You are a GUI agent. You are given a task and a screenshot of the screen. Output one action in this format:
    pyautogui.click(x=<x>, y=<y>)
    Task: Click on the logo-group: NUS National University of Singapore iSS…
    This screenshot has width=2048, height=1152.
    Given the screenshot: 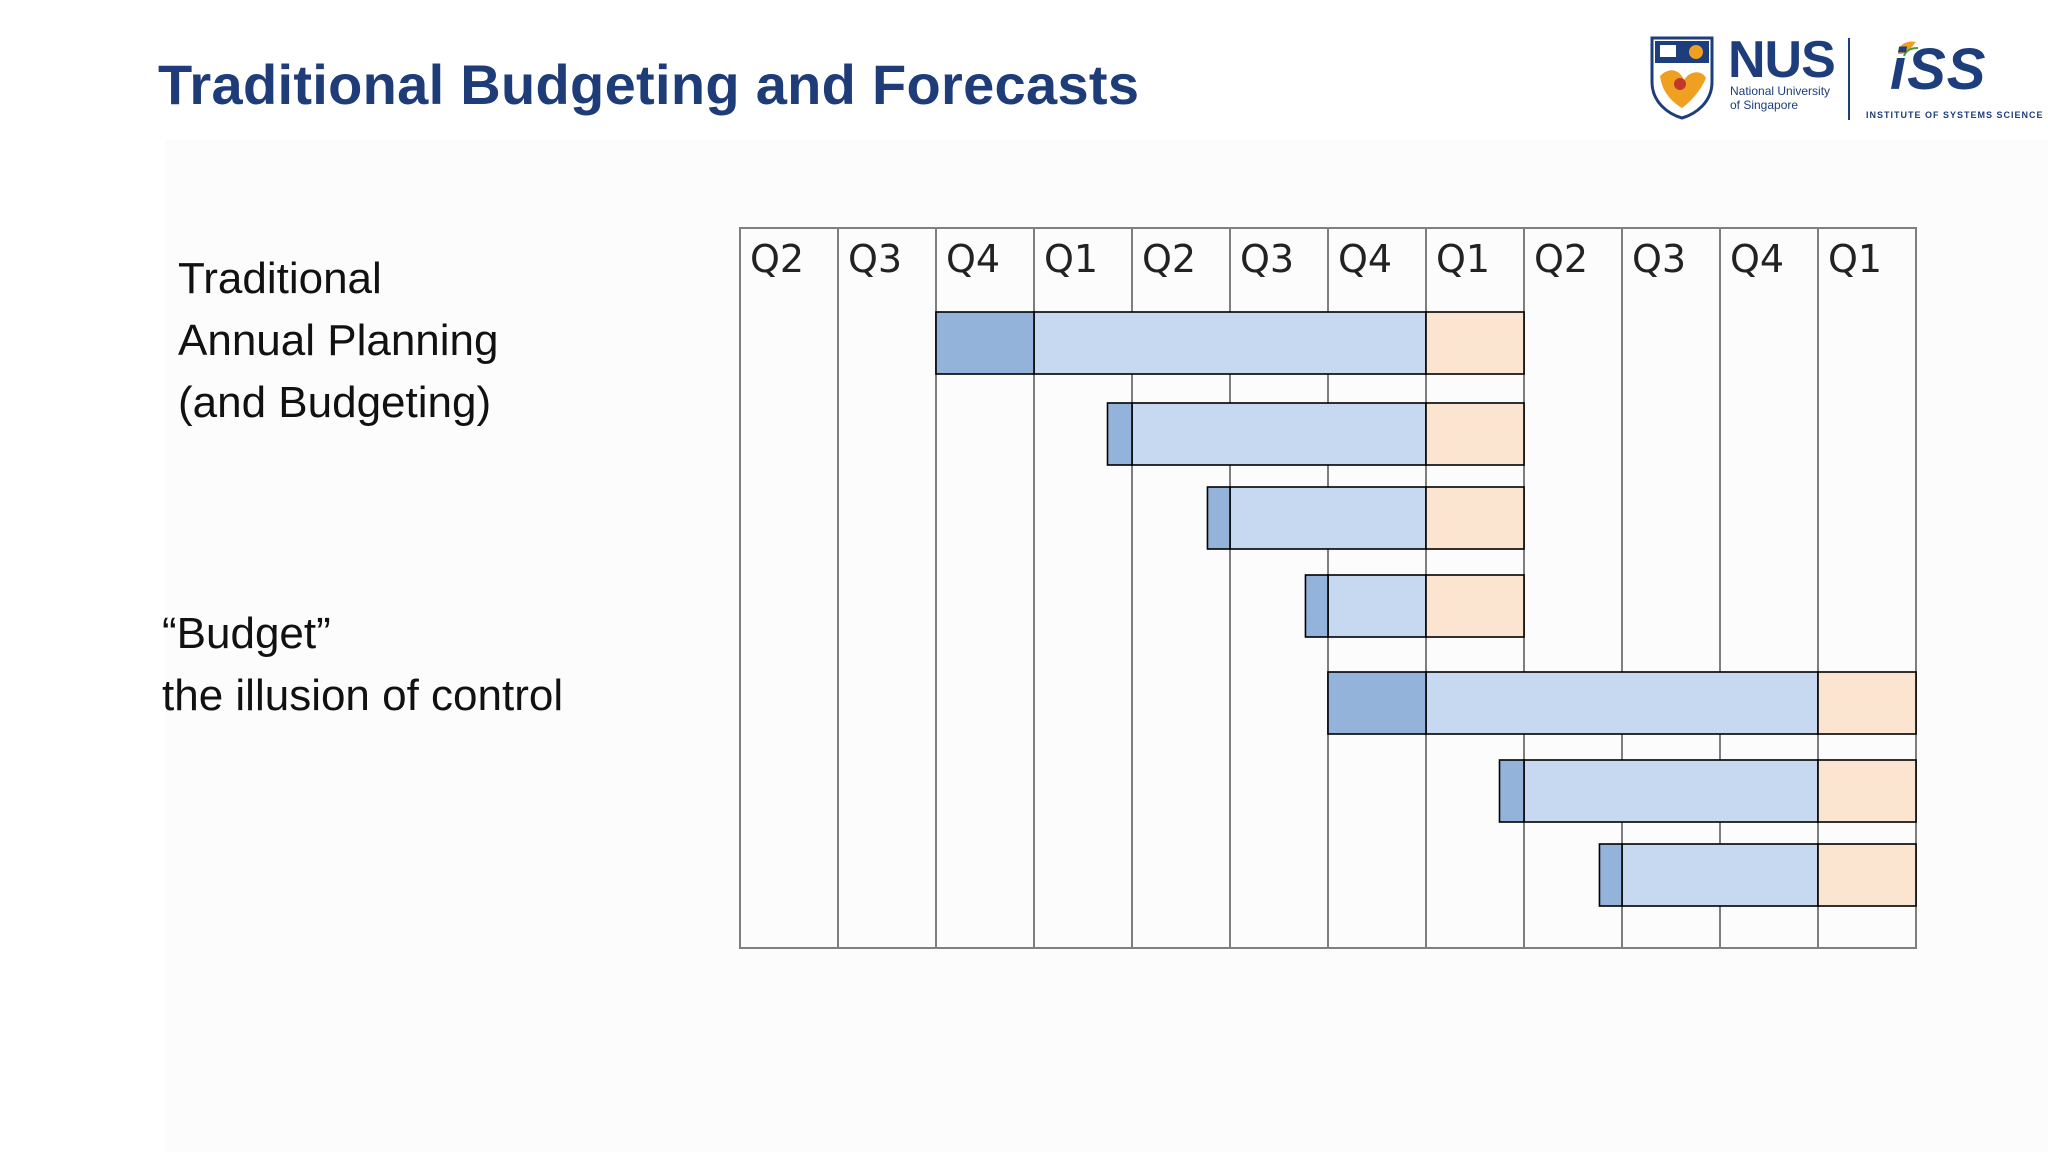 What is the action you would take?
    pyautogui.click(x=1846, y=80)
    